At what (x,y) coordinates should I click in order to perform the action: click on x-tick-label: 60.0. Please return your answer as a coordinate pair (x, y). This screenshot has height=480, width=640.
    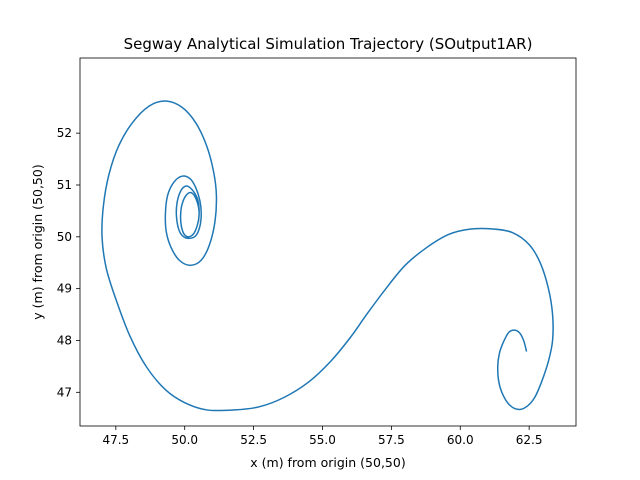
    Looking at the image, I should click on (460, 440).